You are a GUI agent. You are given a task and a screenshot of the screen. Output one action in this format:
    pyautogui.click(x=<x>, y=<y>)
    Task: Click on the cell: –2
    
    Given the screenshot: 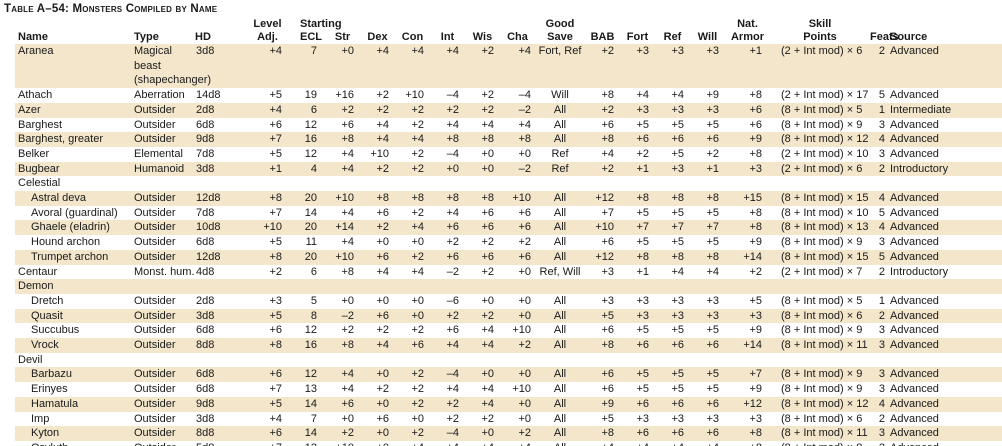 What is the action you would take?
    pyautogui.click(x=517, y=169)
    